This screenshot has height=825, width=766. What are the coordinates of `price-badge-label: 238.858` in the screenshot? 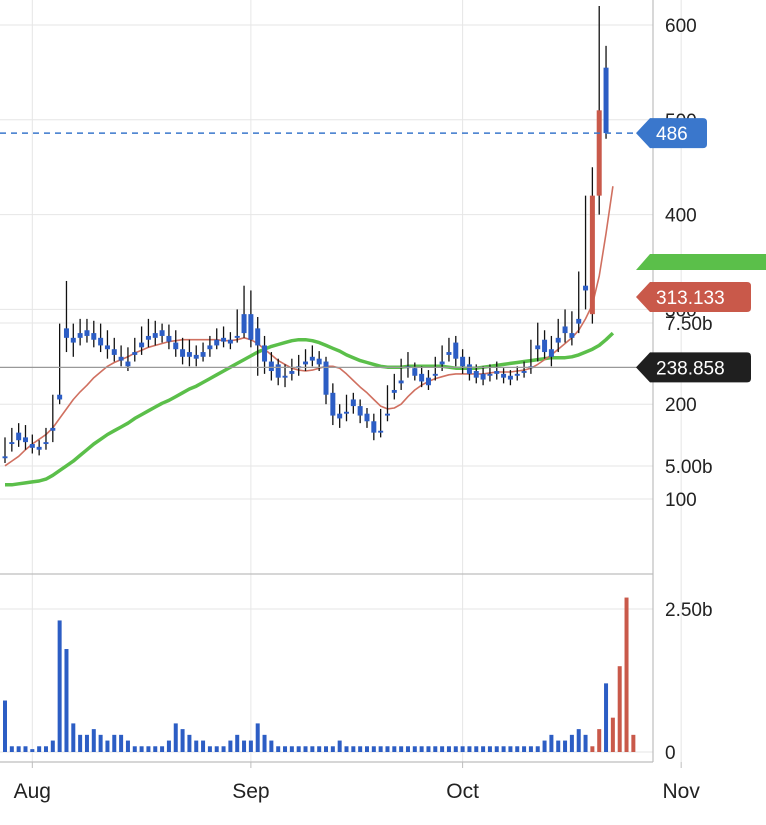 It's located at (690, 368).